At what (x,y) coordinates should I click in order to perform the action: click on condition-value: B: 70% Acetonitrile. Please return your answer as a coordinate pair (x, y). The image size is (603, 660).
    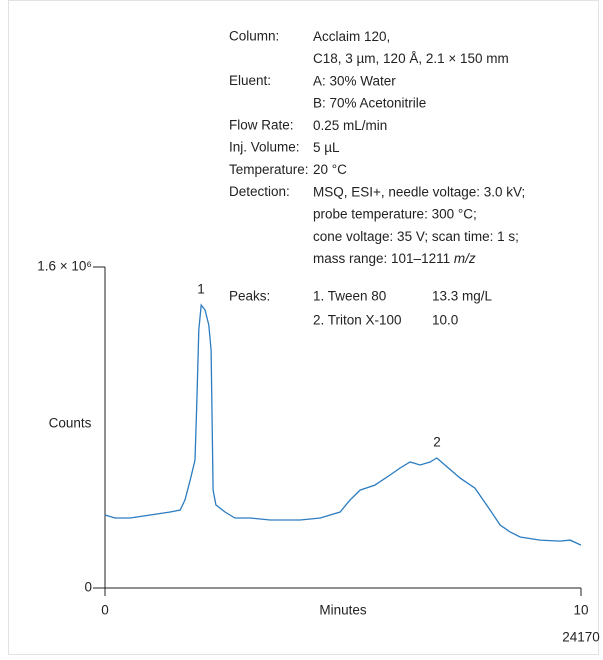
    Looking at the image, I should click on (369, 102).